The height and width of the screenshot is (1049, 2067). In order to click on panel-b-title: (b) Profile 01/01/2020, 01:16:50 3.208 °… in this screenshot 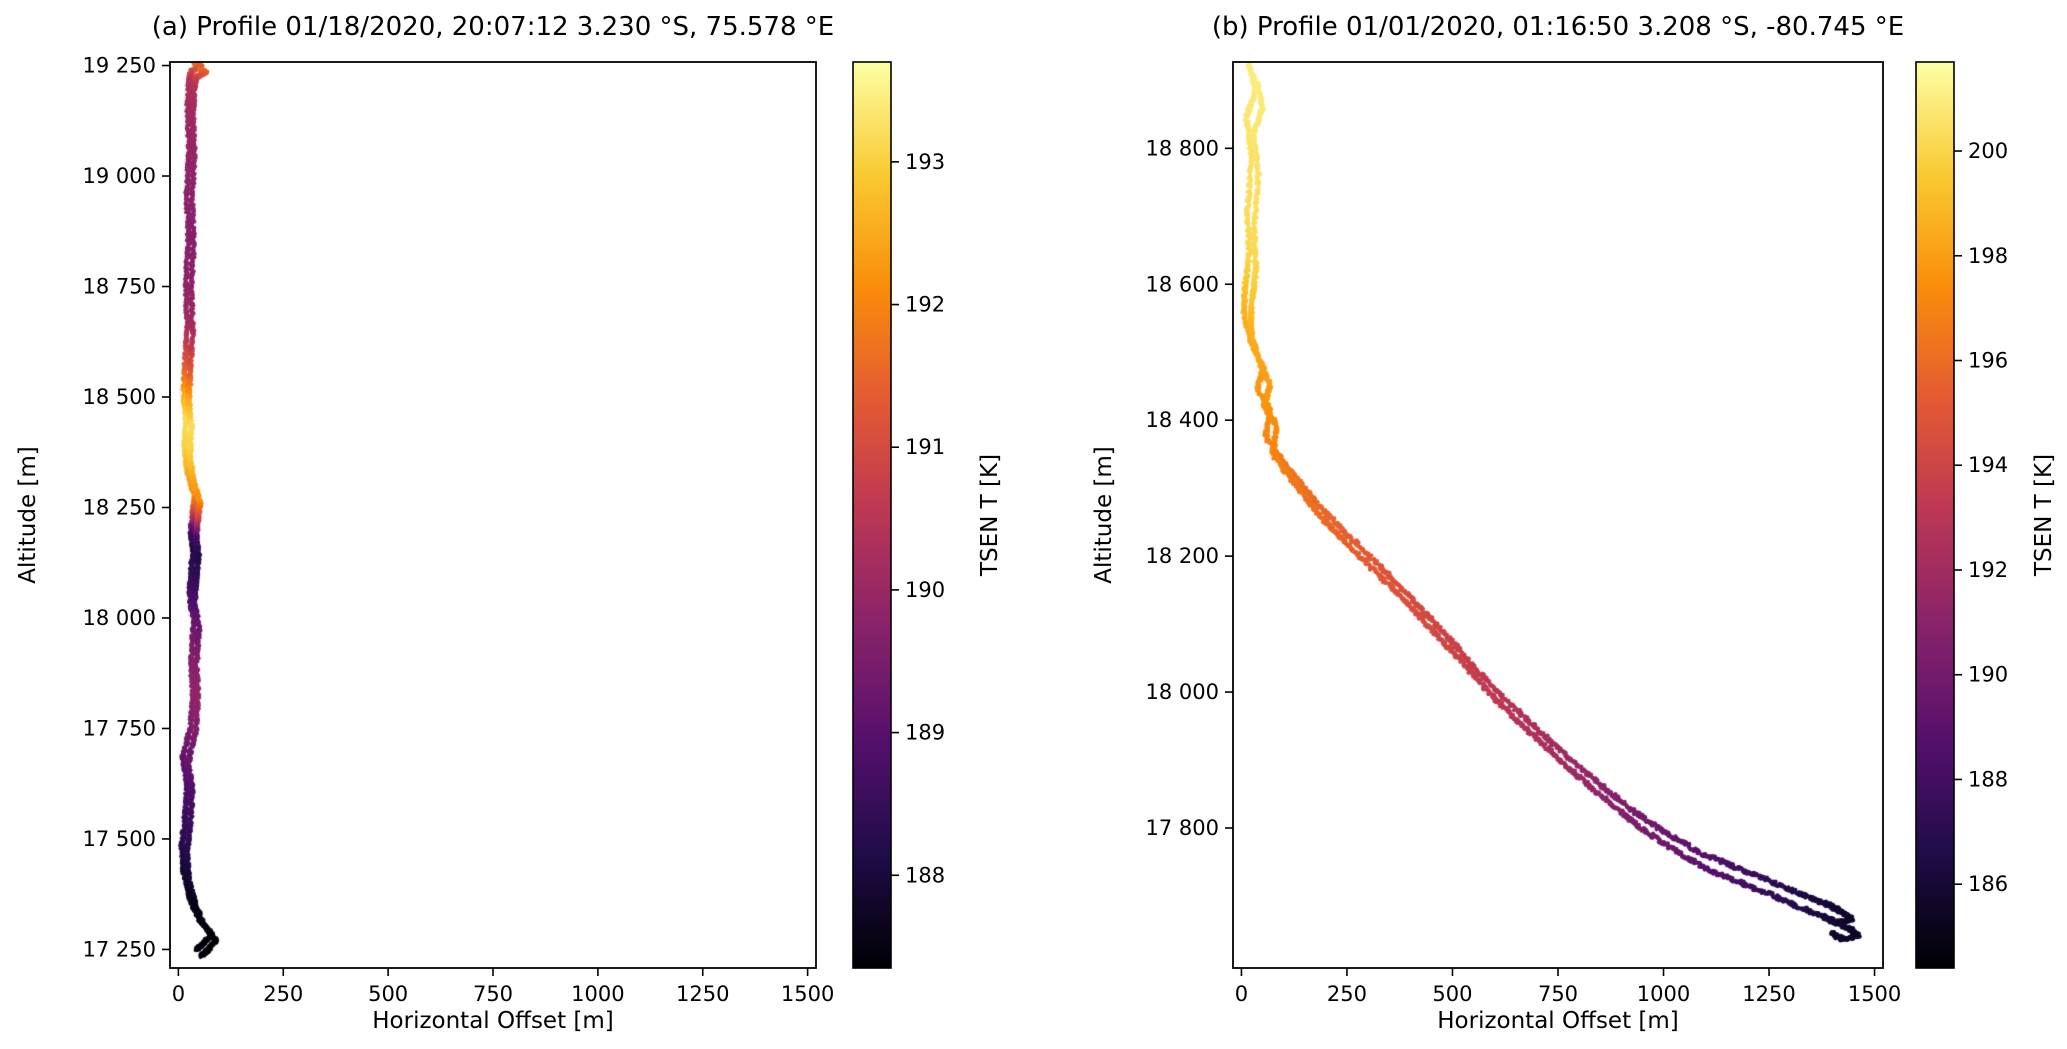, I will do `click(1558, 27)`.